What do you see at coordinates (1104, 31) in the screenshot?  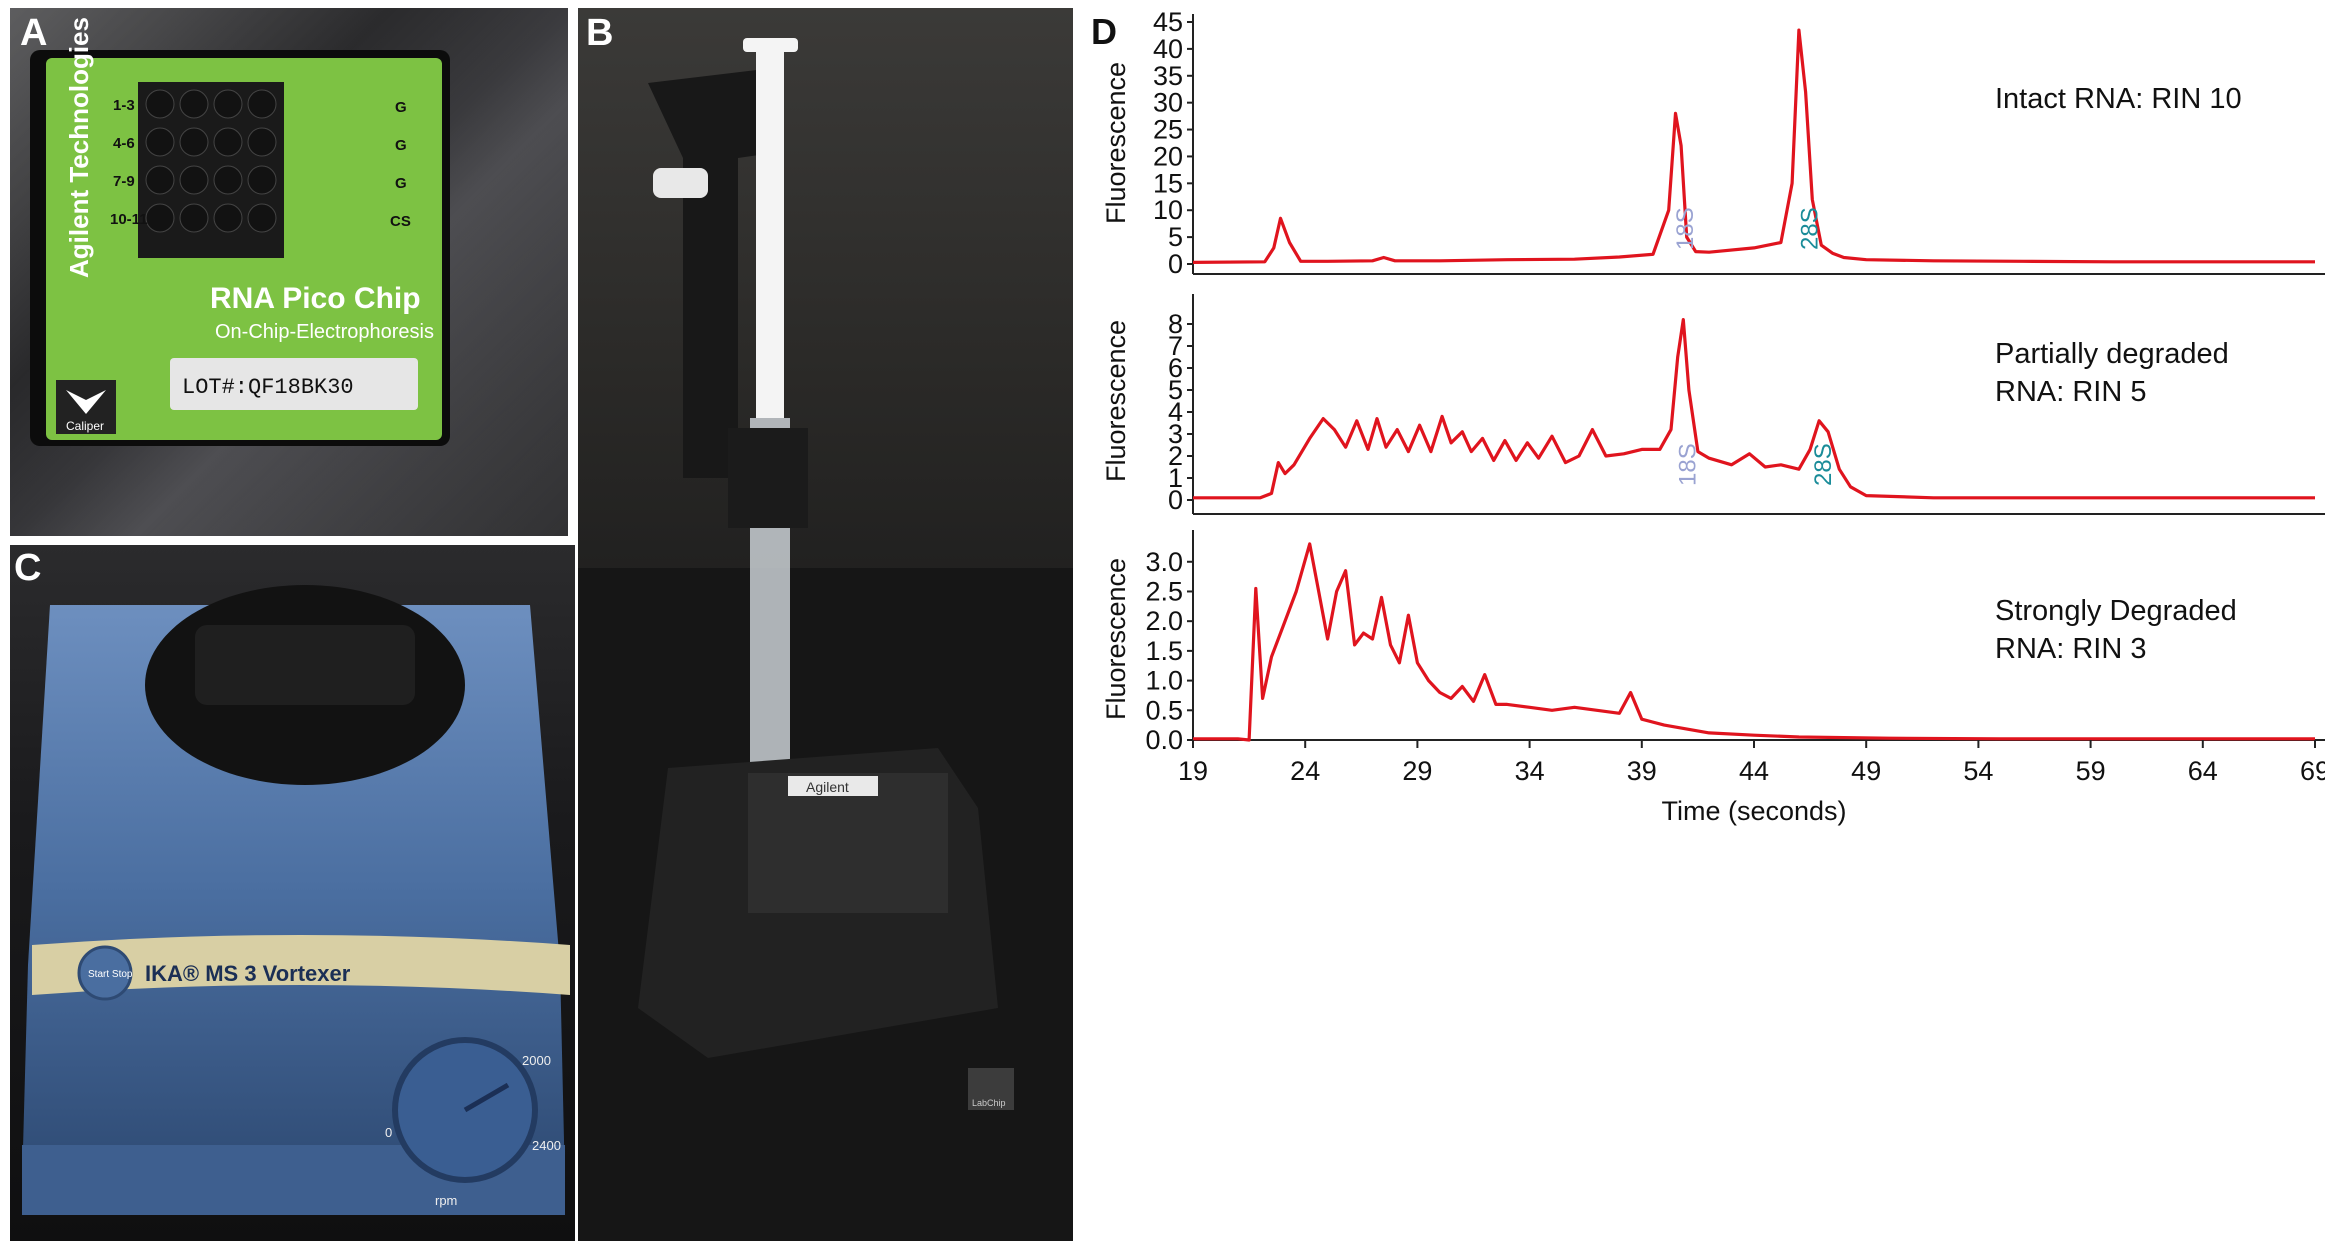 I see `panel-d-label: D` at bounding box center [1104, 31].